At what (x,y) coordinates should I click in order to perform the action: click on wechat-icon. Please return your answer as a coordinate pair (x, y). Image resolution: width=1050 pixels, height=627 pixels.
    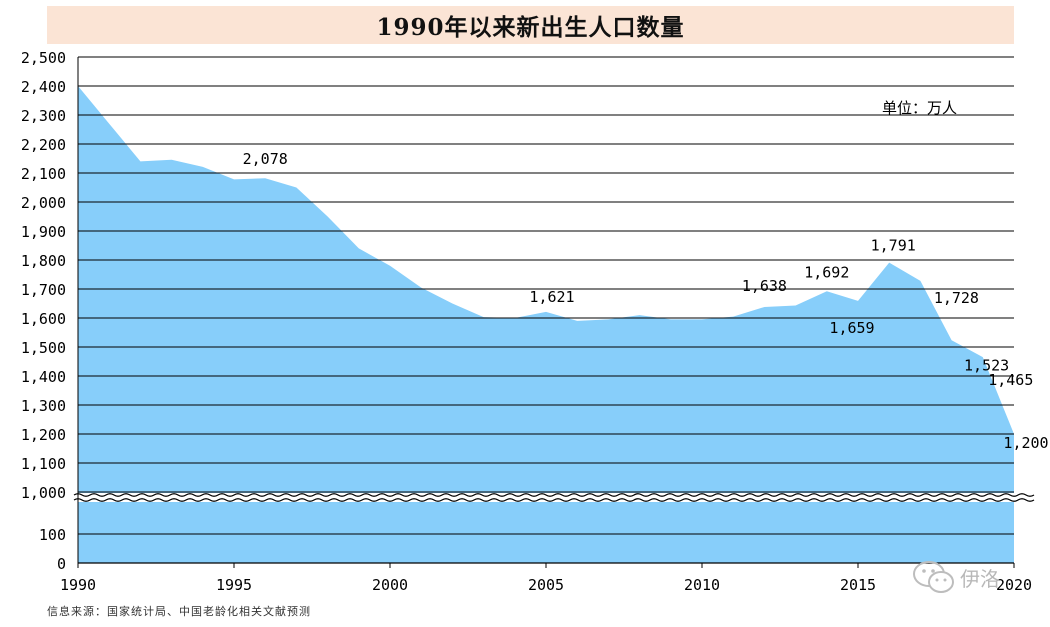
    Looking at the image, I should click on (933, 577).